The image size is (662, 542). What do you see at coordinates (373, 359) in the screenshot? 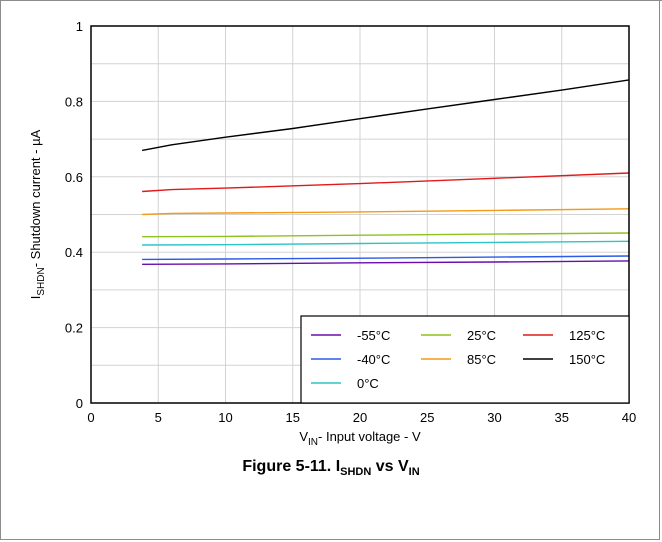
I see `legend-label: -40°C` at bounding box center [373, 359].